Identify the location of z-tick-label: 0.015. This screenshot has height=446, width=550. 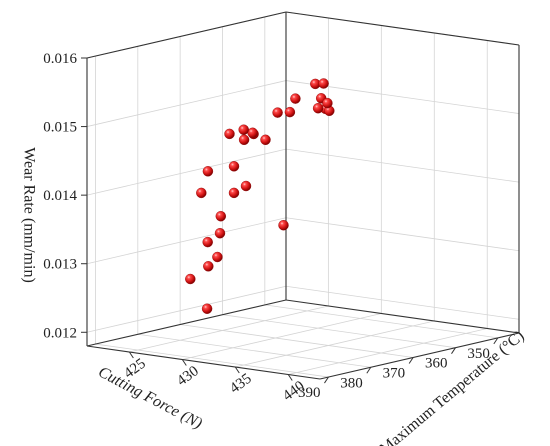
(60, 128).